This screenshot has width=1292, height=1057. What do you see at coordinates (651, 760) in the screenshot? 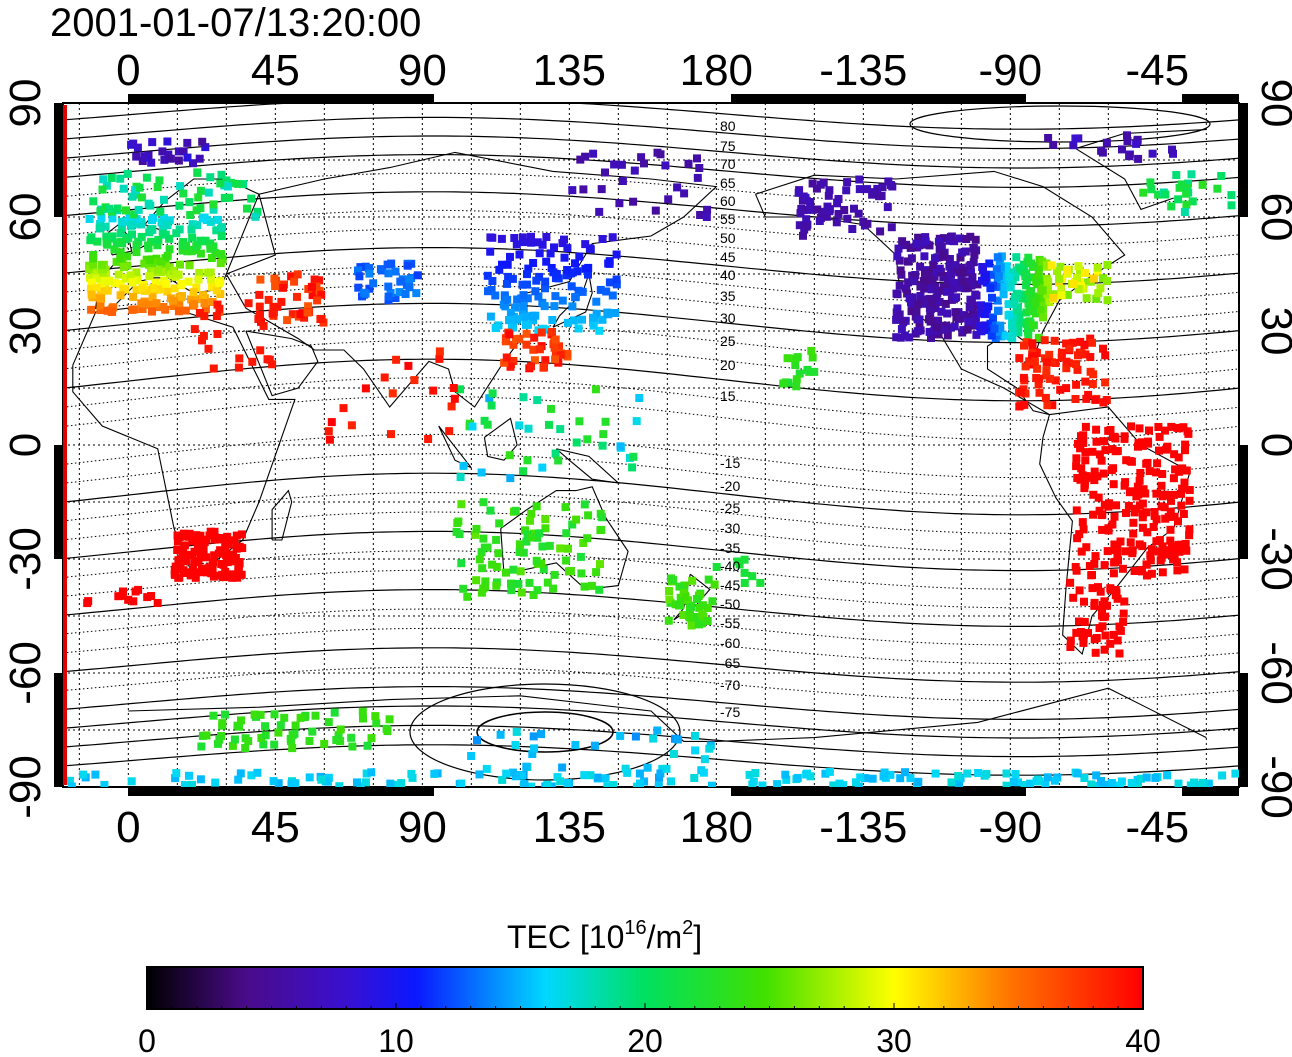
I see `contour-line` at bounding box center [651, 760].